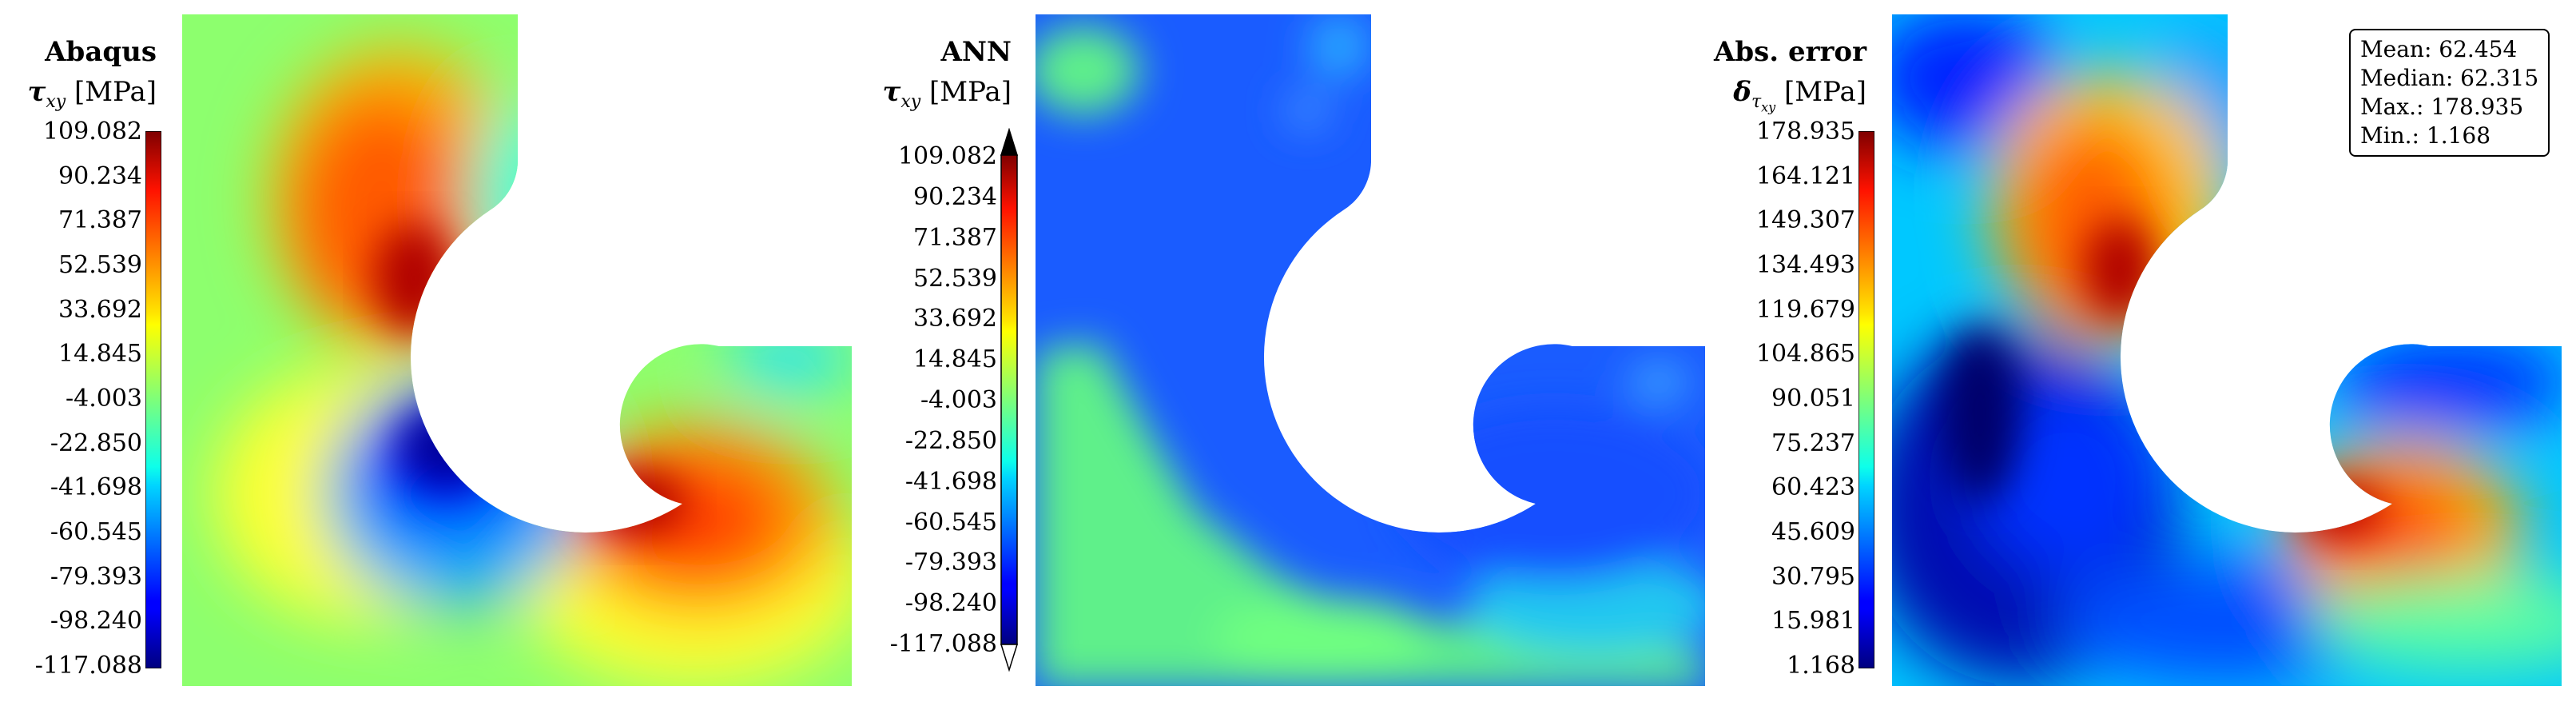 This screenshot has width=2576, height=702. Describe the element at coordinates (1009, 400) in the screenshot. I see `ann-colorbar` at that location.